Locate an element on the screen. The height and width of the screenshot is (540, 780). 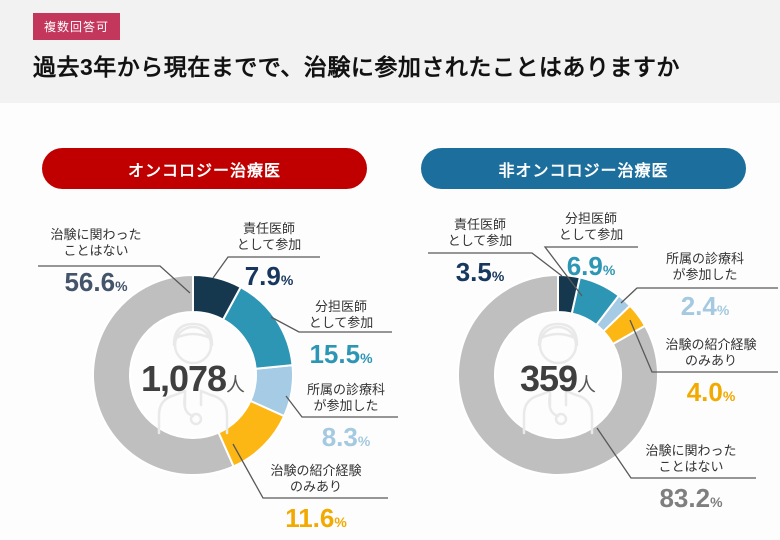
total-value: 359 is located at coordinates (548, 378).